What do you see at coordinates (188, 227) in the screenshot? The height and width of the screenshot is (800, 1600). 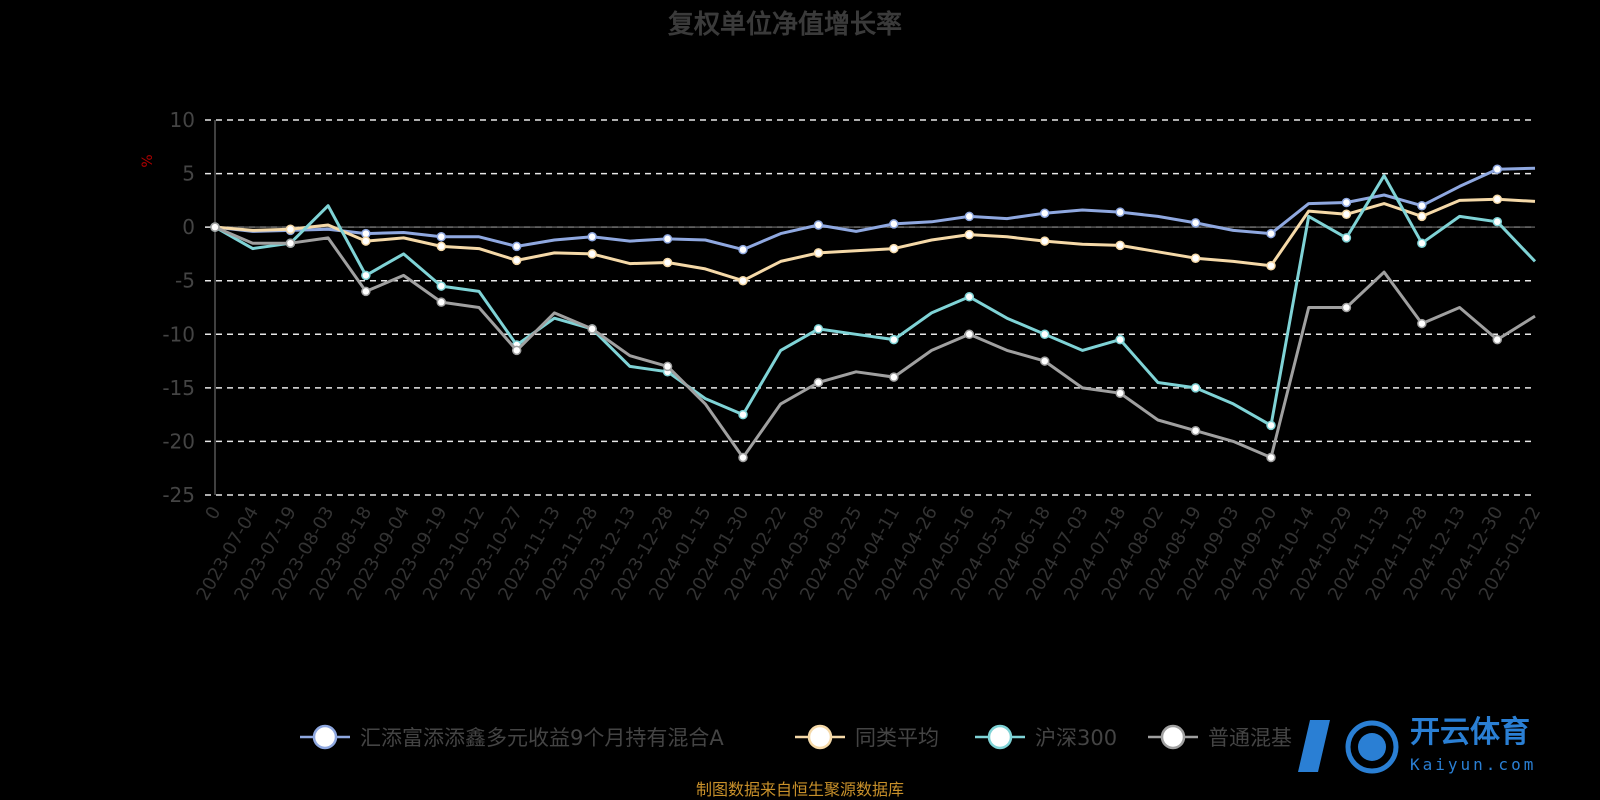 I see `y-tick-label: 0` at bounding box center [188, 227].